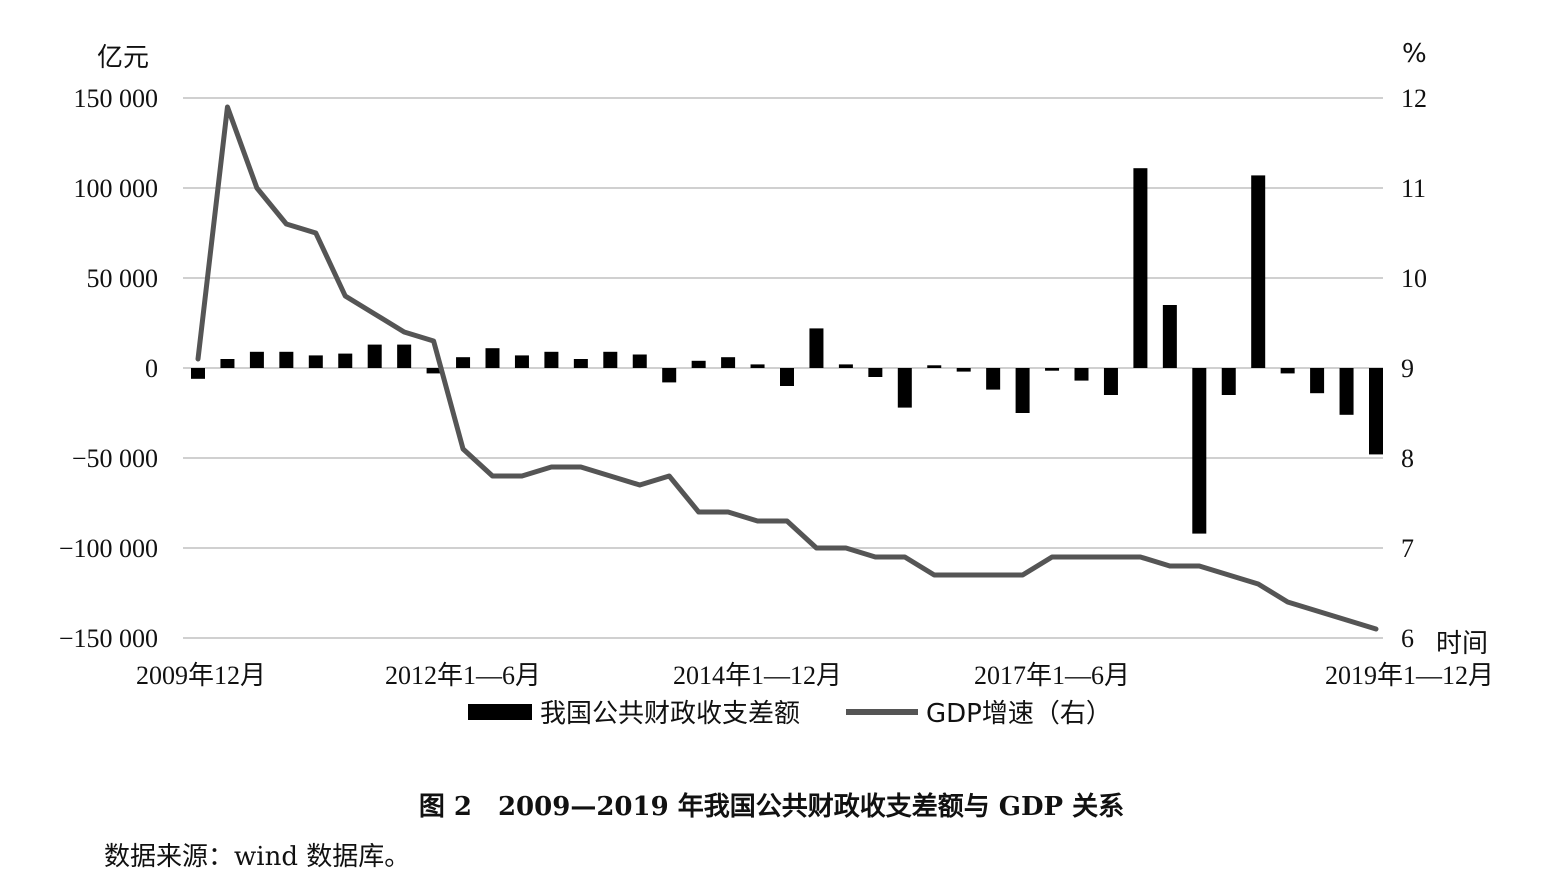 This screenshot has height=889, width=1543. What do you see at coordinates (108, 638) in the screenshot?
I see `left-tick-6: −150 000` at bounding box center [108, 638].